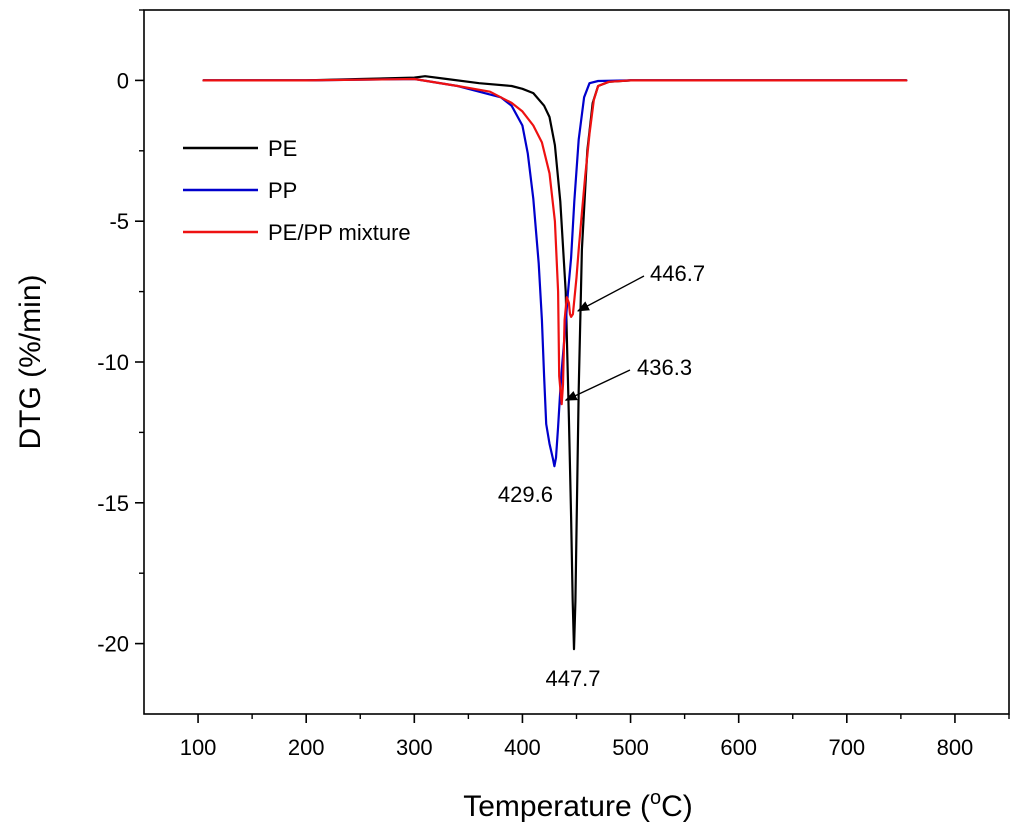  I want to click on y-tick-label: -10, so click(113, 362).